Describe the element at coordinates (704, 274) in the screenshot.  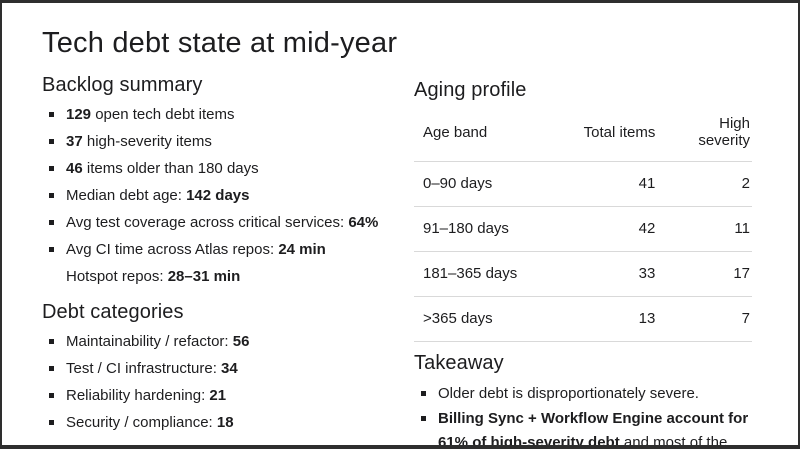
I see `cell-high-severity: 17` at that location.